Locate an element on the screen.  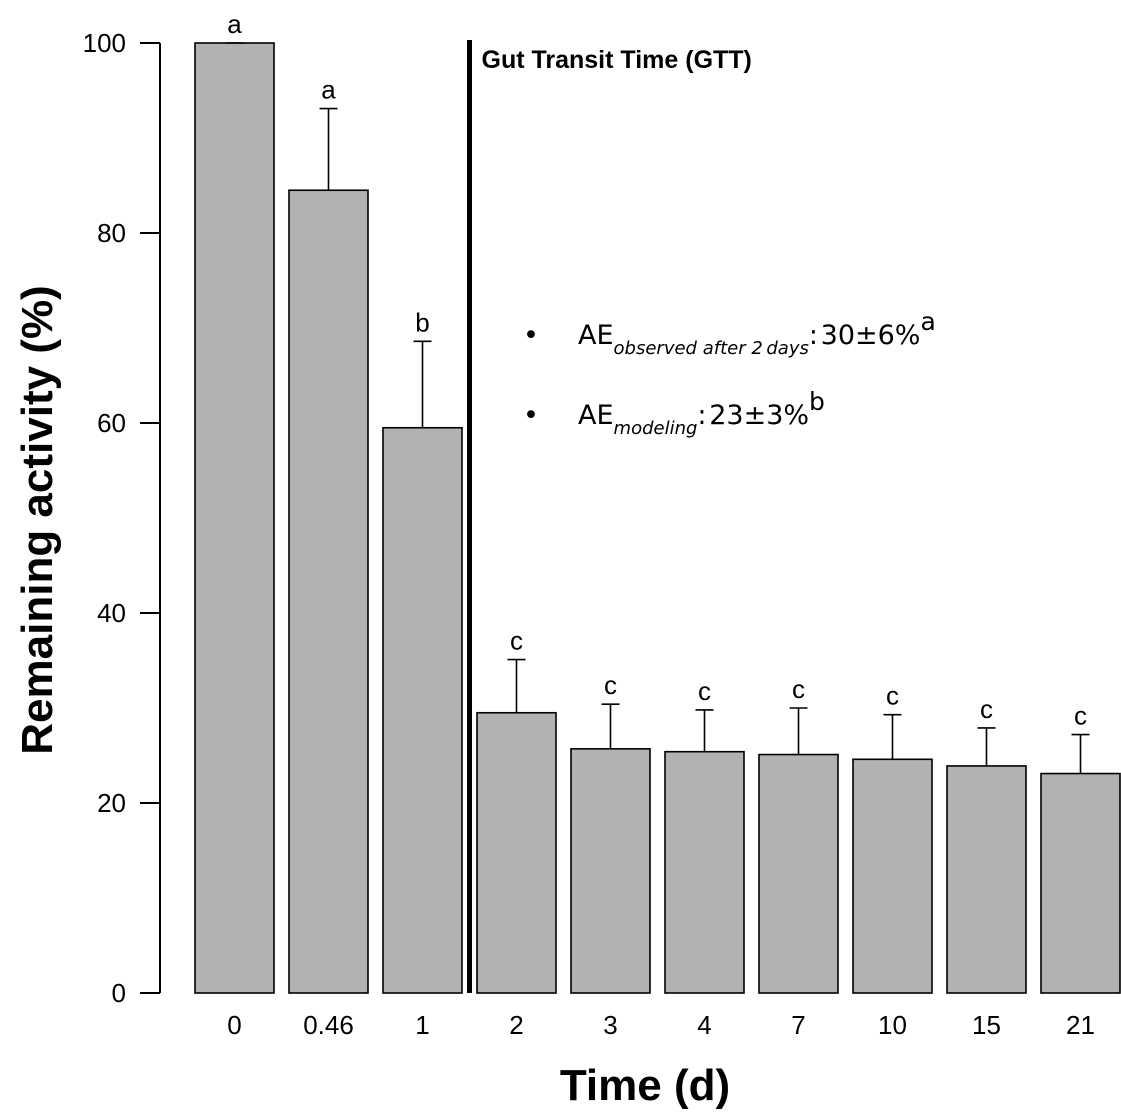
y-tick-label: 40 is located at coordinates (111, 613).